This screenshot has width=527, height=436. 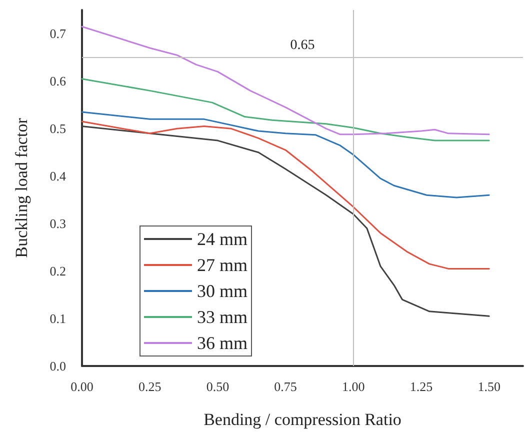 What do you see at coordinates (222, 317) in the screenshot?
I see `legend-label: 33 mm` at bounding box center [222, 317].